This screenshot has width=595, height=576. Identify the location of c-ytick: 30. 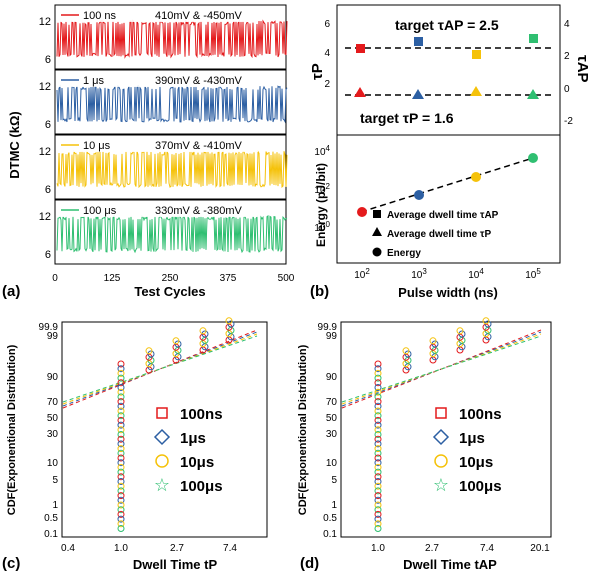
(53, 434).